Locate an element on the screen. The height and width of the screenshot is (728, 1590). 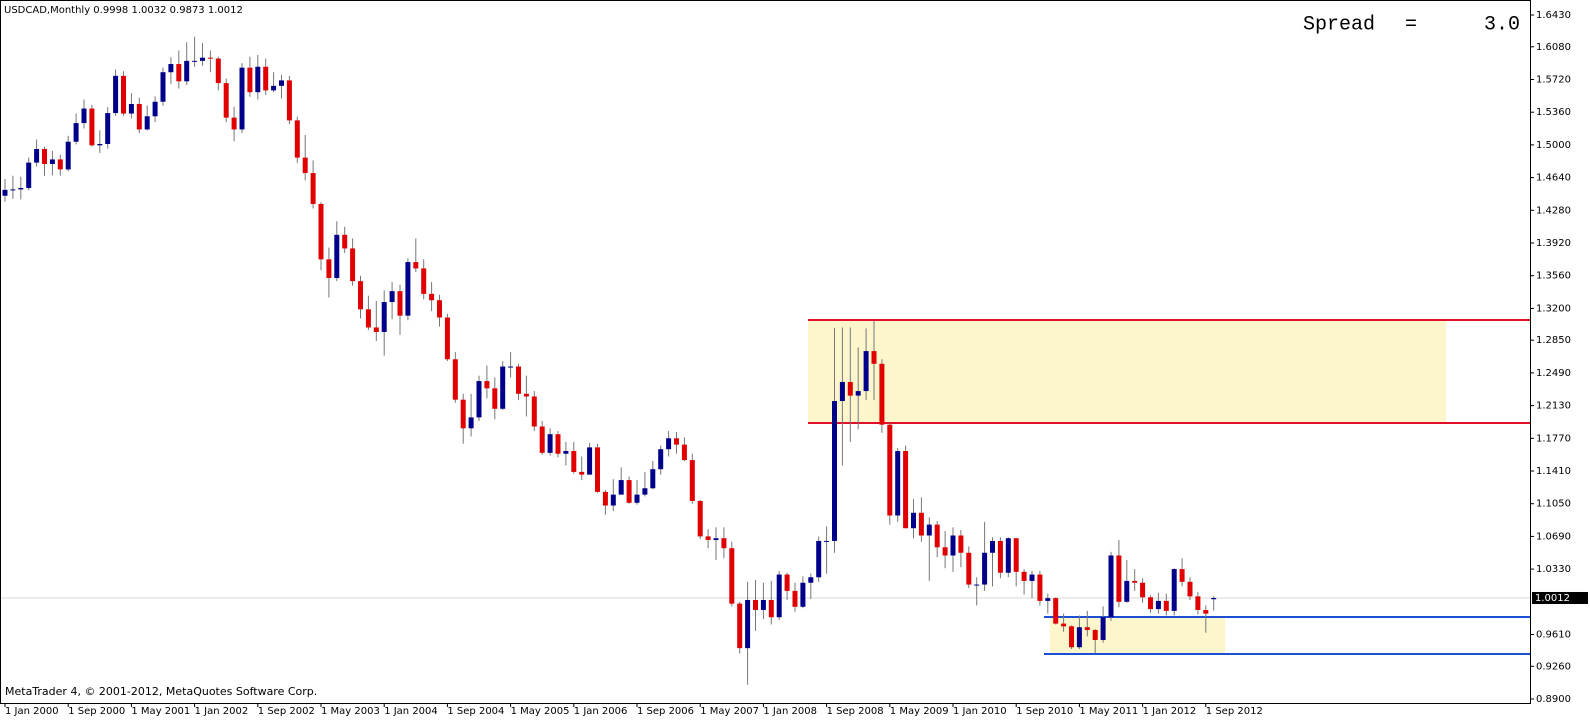
x-tick-label: 1 Jan 2006 is located at coordinates (601, 711).